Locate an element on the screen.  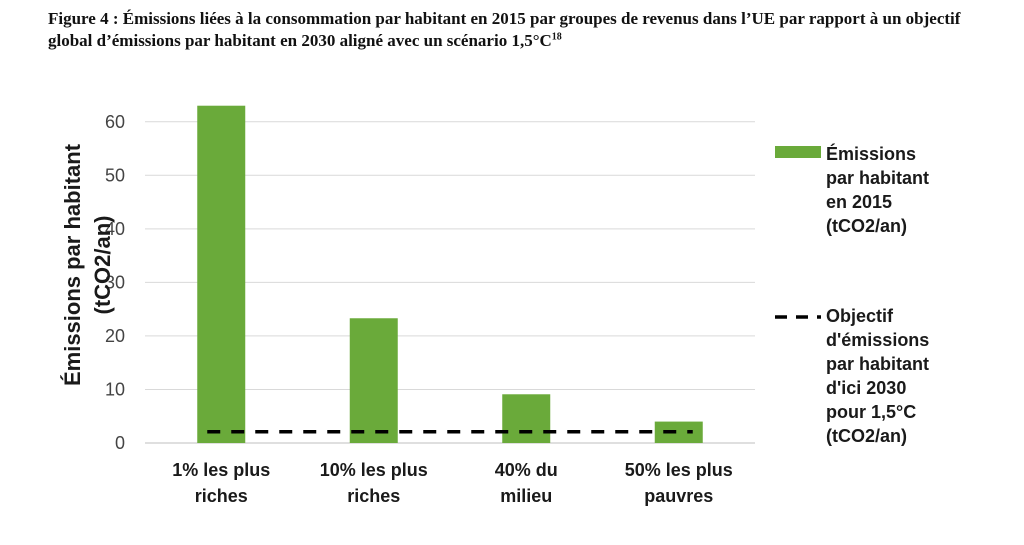
caption-footnote: 18 is located at coordinates (556, 37).